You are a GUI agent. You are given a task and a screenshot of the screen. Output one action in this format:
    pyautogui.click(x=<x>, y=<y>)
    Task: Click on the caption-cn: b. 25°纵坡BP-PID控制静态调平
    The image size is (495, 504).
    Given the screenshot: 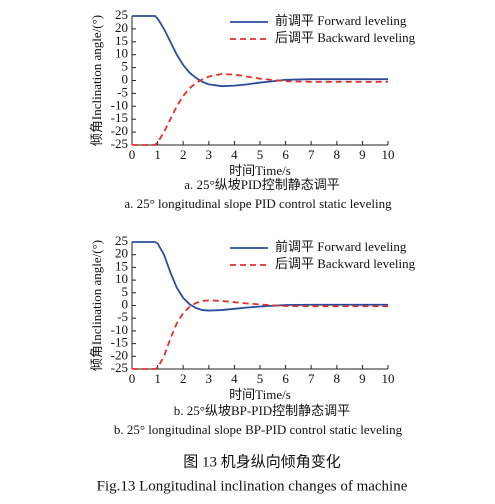 What is the action you would take?
    pyautogui.click(x=262, y=410)
    